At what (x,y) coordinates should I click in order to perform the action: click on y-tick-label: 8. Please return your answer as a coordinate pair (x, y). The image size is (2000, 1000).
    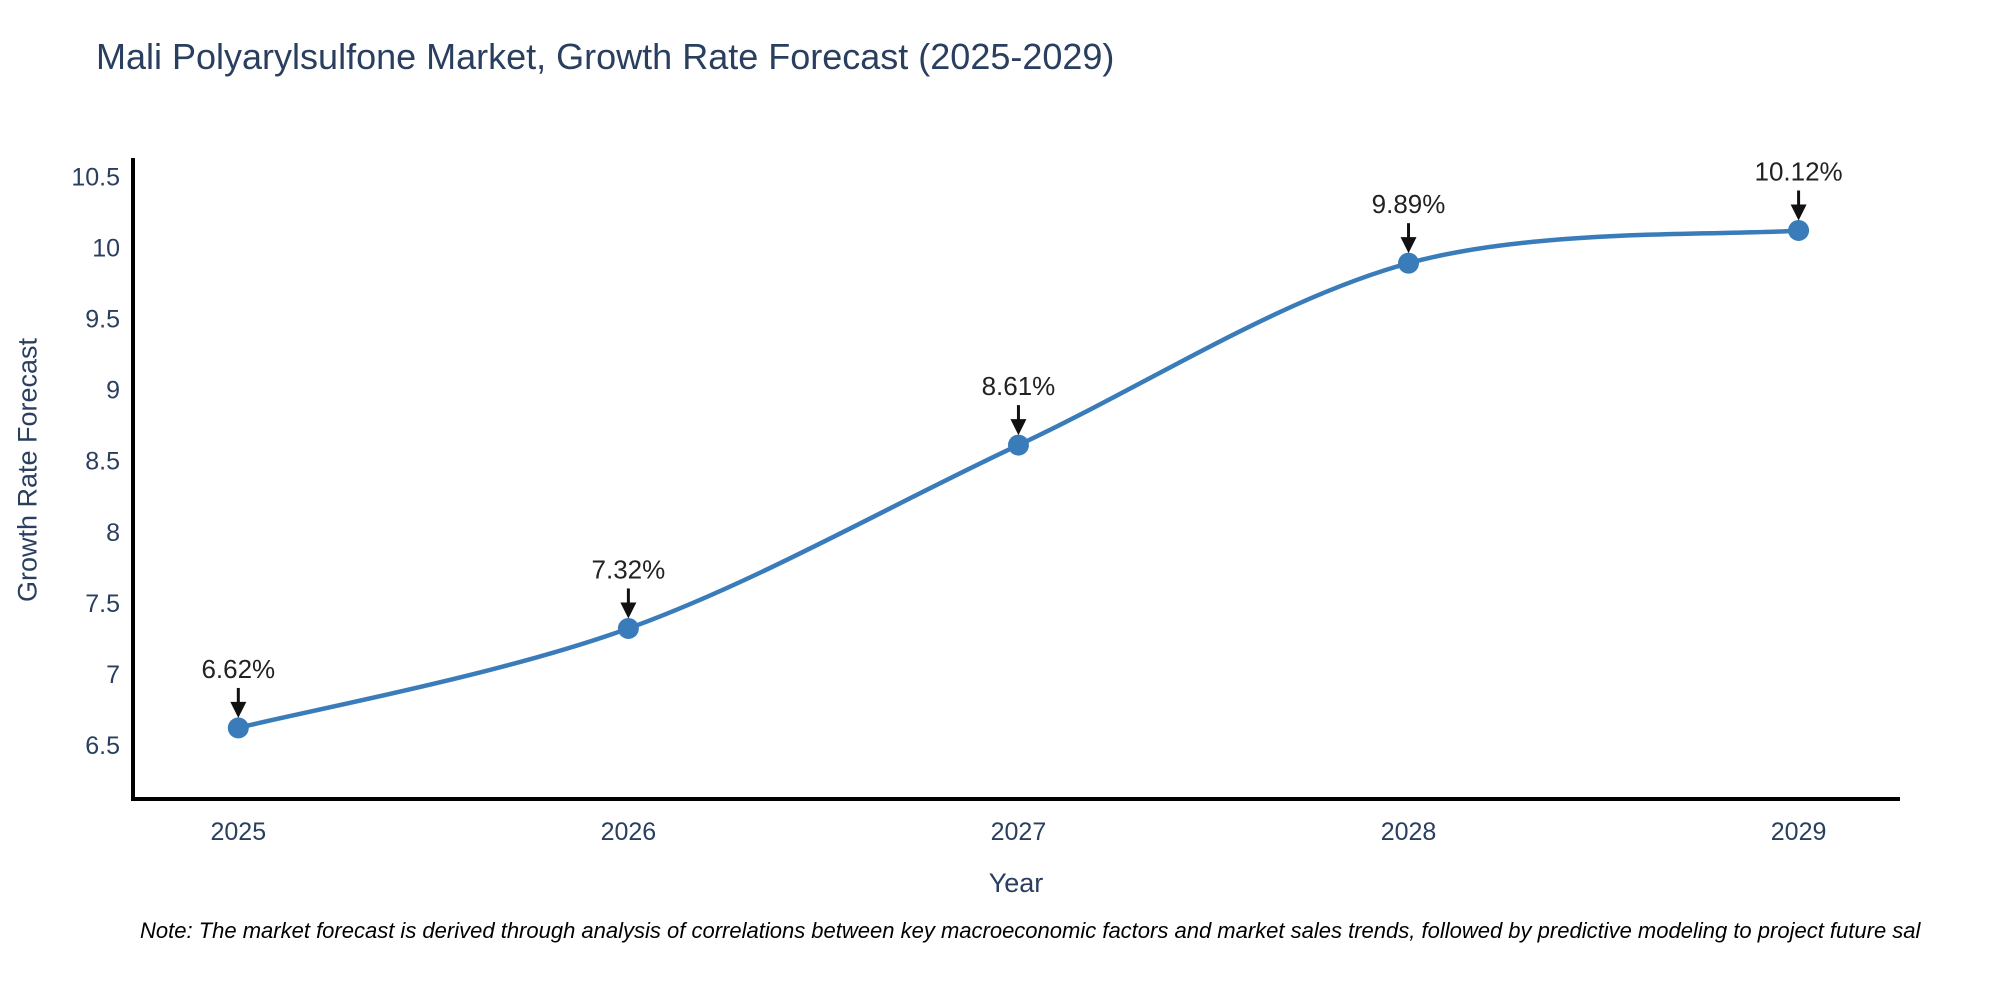
    Looking at the image, I should click on (113, 533).